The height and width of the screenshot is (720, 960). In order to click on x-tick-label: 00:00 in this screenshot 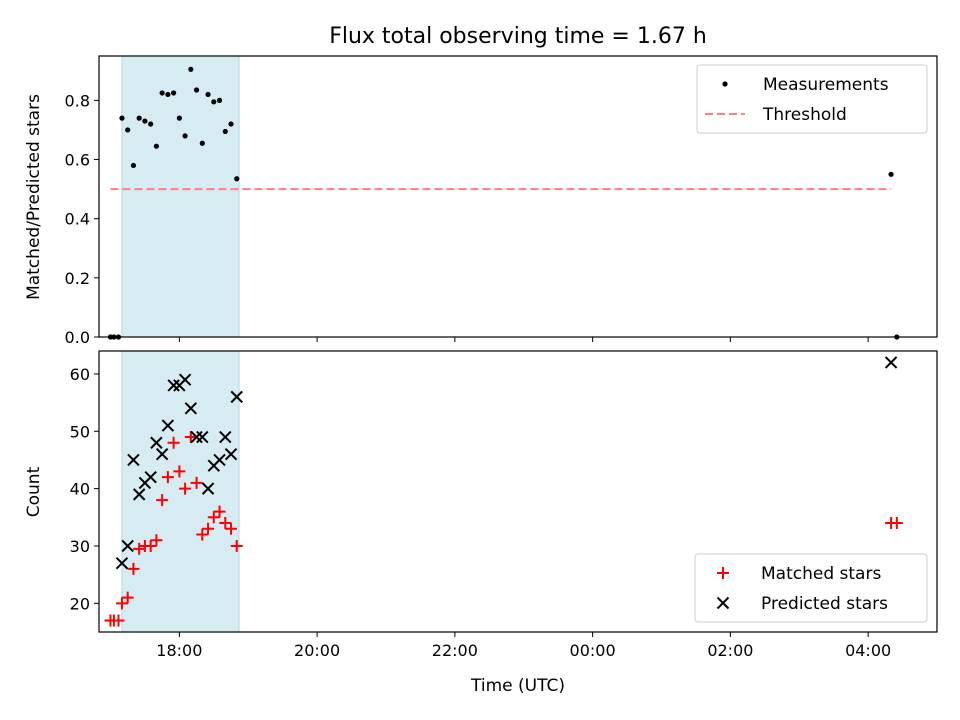, I will do `click(593, 650)`.